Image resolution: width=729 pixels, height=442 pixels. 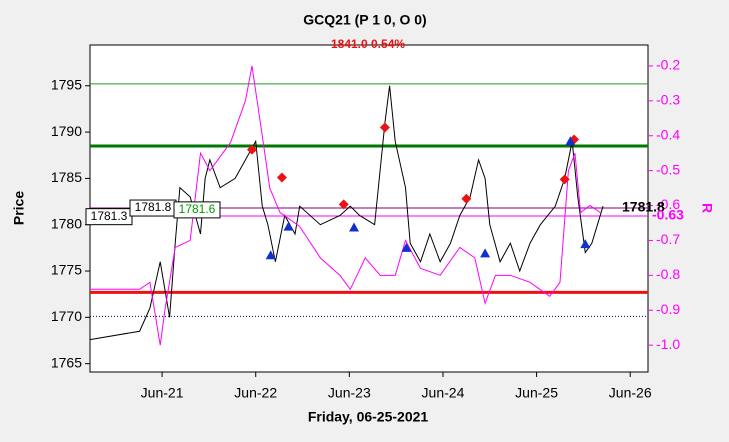 What do you see at coordinates (536, 393) in the screenshot?
I see `x-tick-label: Jun-25` at bounding box center [536, 393].